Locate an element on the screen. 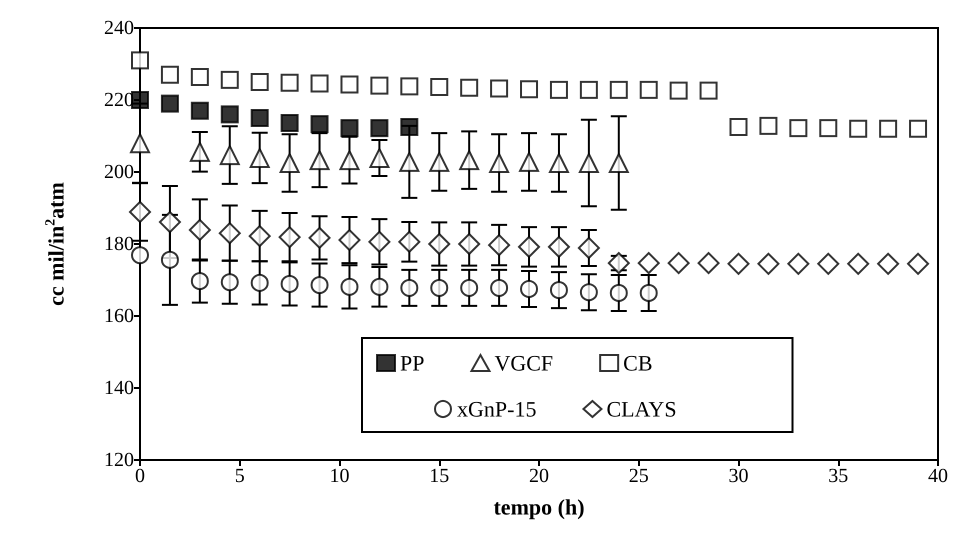  x-tick-label: 25 is located at coordinates (638, 476).